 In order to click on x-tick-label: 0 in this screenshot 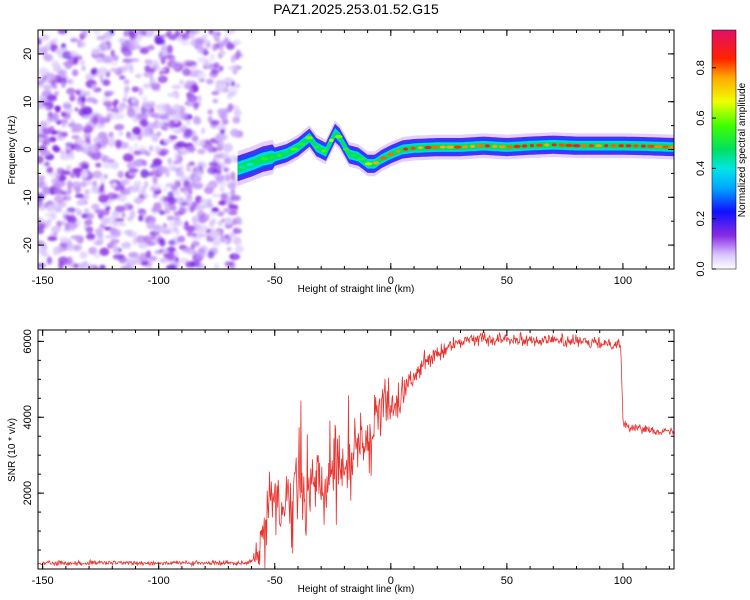, I will do `click(391, 581)`.